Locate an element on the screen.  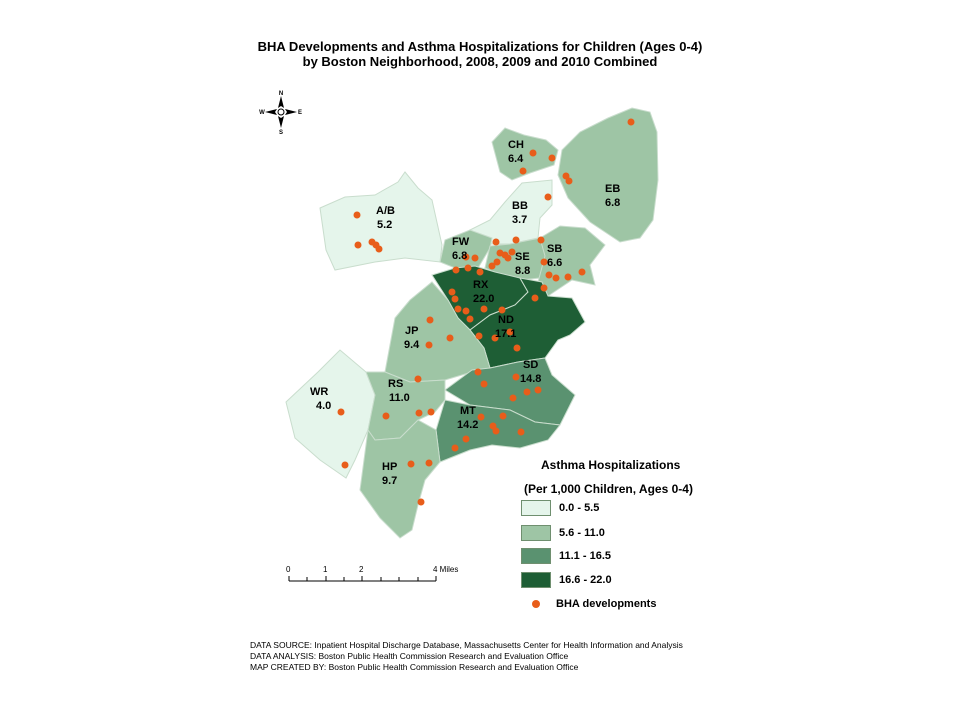
label-code: A/B is located at coordinates (385, 211).